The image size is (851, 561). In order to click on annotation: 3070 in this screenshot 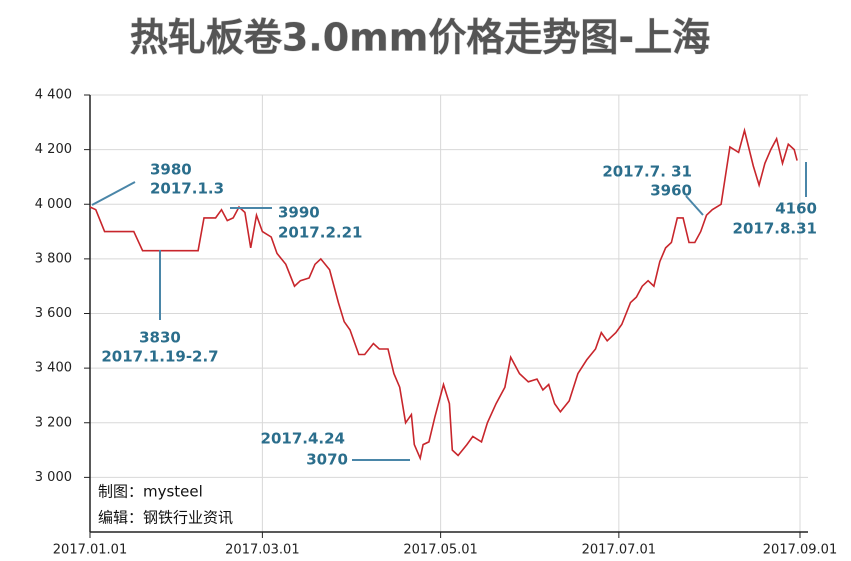, I will do `click(327, 460)`.